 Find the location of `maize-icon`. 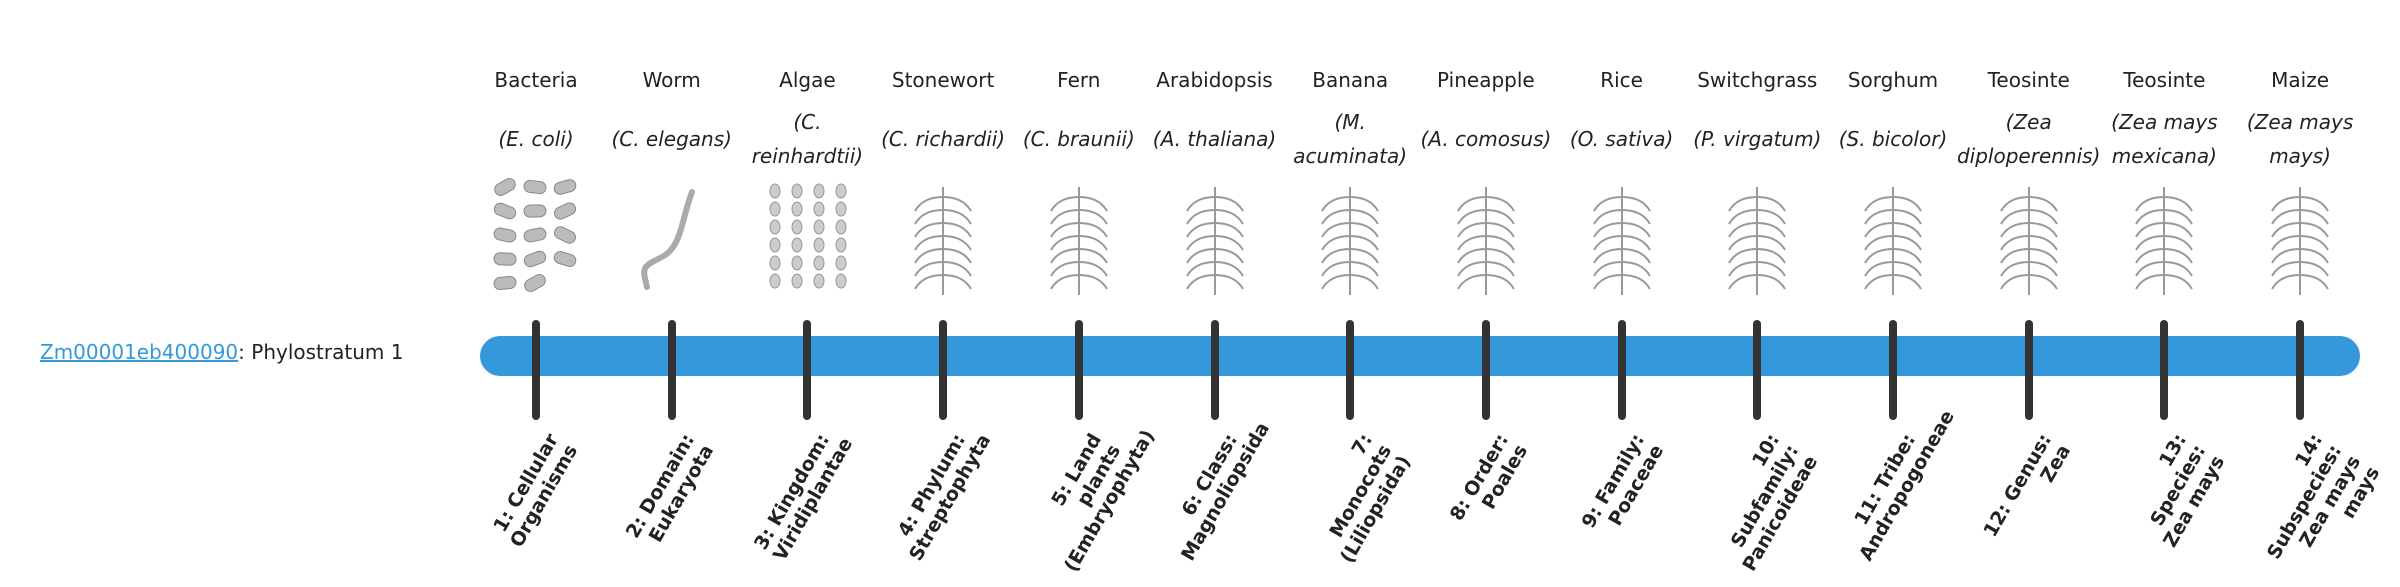

maize-icon is located at coordinates (2300, 241).